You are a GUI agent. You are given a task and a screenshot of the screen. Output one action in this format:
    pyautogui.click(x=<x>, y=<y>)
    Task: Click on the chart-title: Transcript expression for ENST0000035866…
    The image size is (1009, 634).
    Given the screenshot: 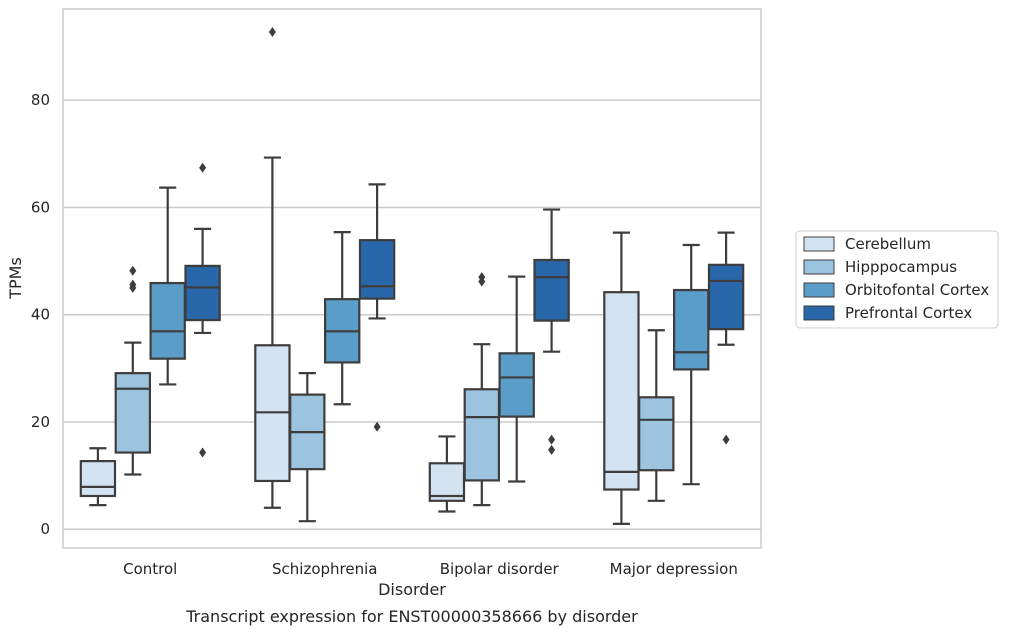 What is the action you would take?
    pyautogui.click(x=411, y=616)
    